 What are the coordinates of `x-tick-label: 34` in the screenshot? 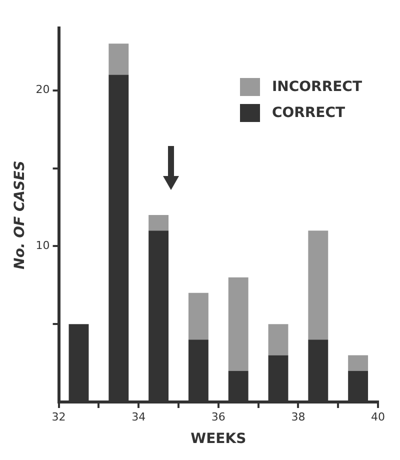 It's located at (139, 417).